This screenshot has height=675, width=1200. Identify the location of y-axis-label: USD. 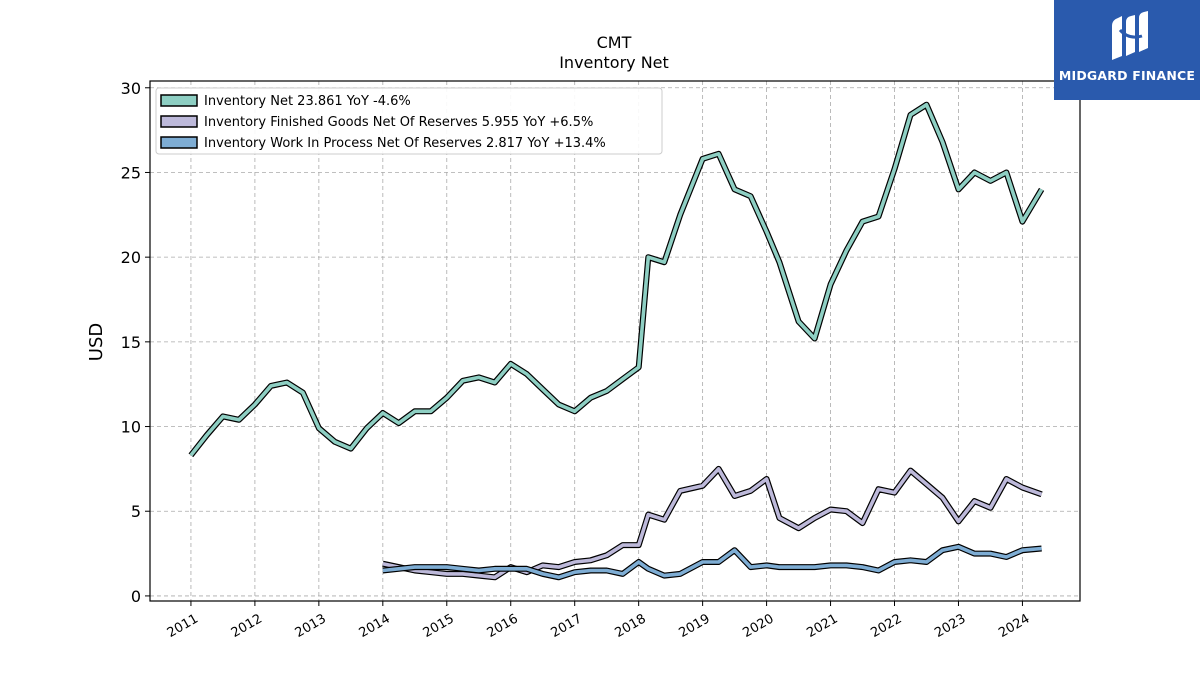
(96, 342).